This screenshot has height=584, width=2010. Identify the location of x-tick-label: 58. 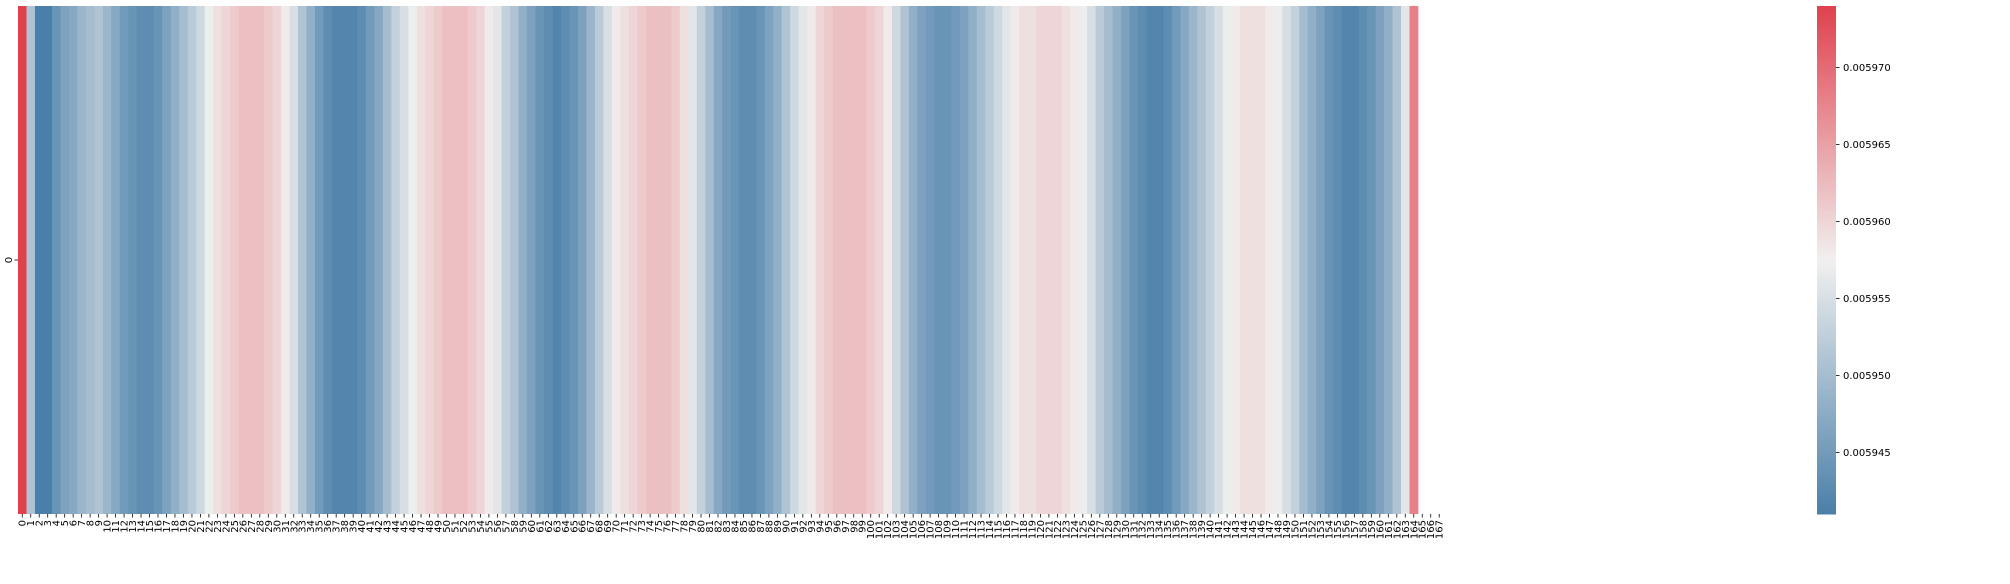
(515, 526).